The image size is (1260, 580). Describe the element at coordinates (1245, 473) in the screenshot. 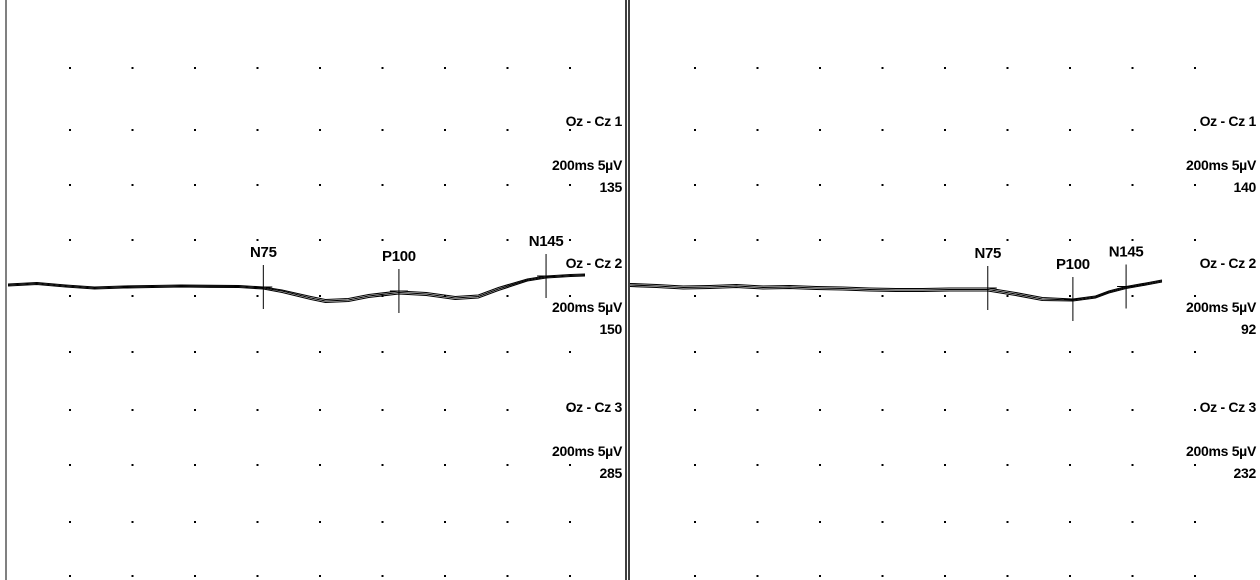

I see `count-label: 232` at that location.